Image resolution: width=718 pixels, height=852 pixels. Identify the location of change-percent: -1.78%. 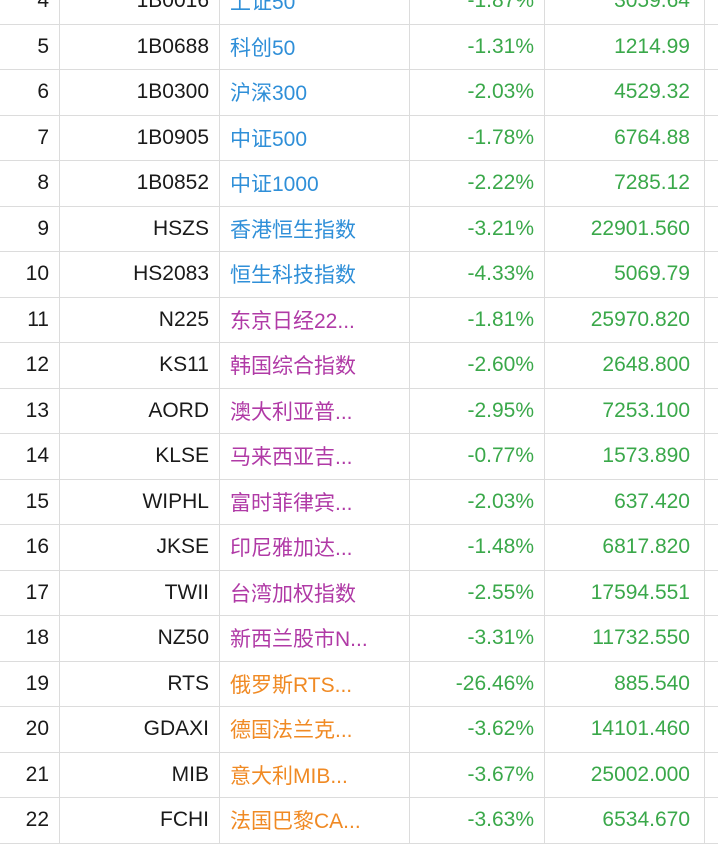
(477, 137).